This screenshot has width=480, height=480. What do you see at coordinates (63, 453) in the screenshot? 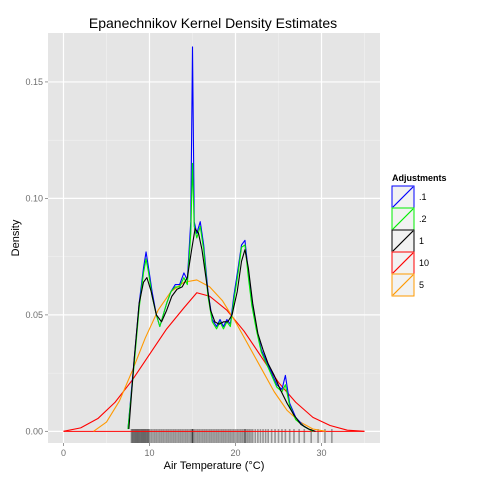
I see `x-tick-label: 0` at bounding box center [63, 453].